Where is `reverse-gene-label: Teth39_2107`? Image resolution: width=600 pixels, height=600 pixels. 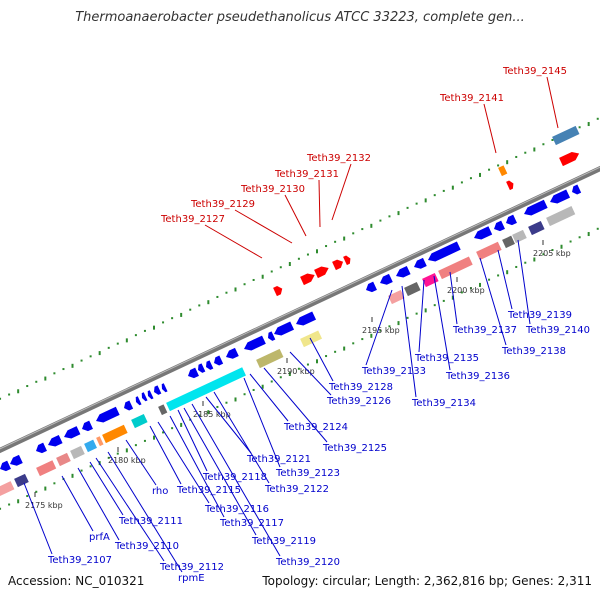 reverse-gene-label: Teth39_2107 is located at coordinates (79, 560).